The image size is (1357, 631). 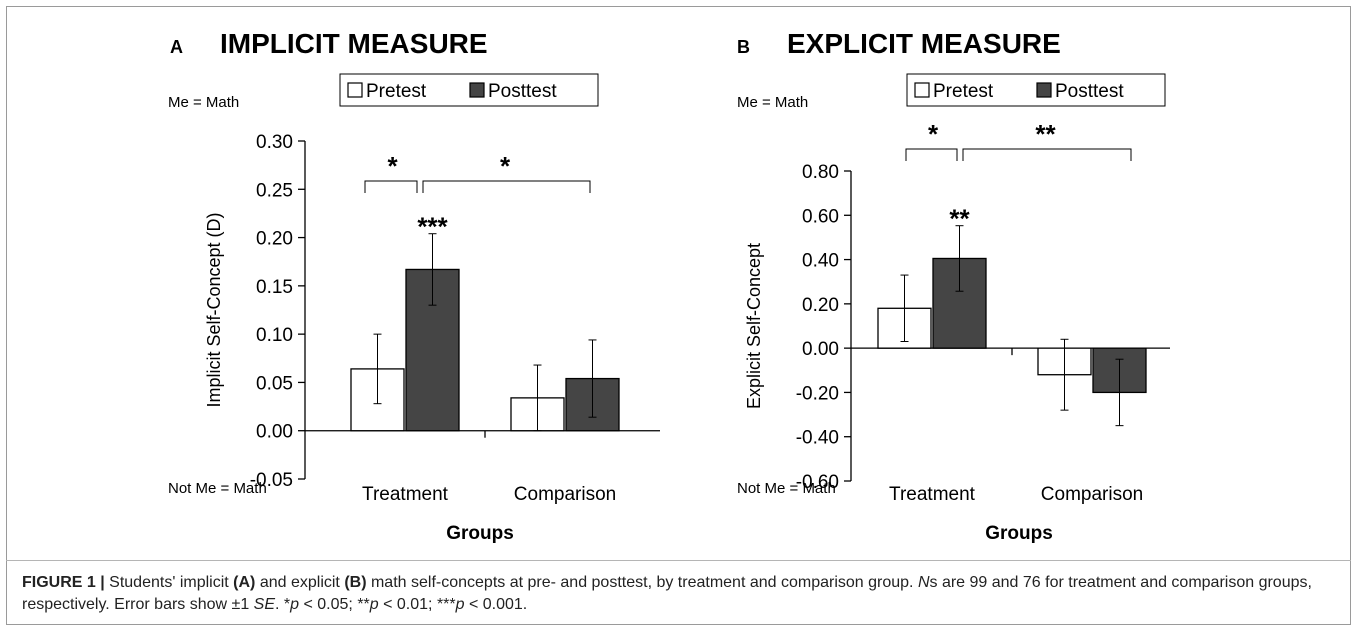 What do you see at coordinates (933, 134) in the screenshot?
I see `panel-b-bracket-within-stars: *` at bounding box center [933, 134].